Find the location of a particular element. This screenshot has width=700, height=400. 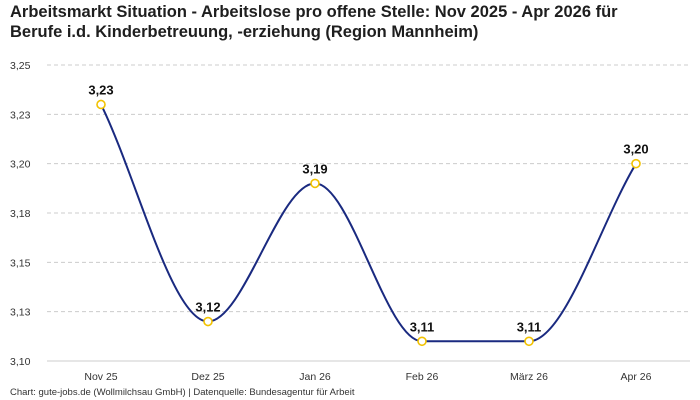

y-tick-label: 3,23 is located at coordinates (20, 115).